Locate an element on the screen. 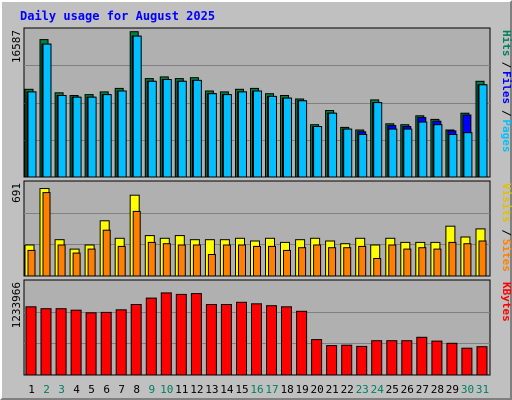 This screenshot has height=400, width=512. legend-item-sites: Sites is located at coordinates (506, 255).